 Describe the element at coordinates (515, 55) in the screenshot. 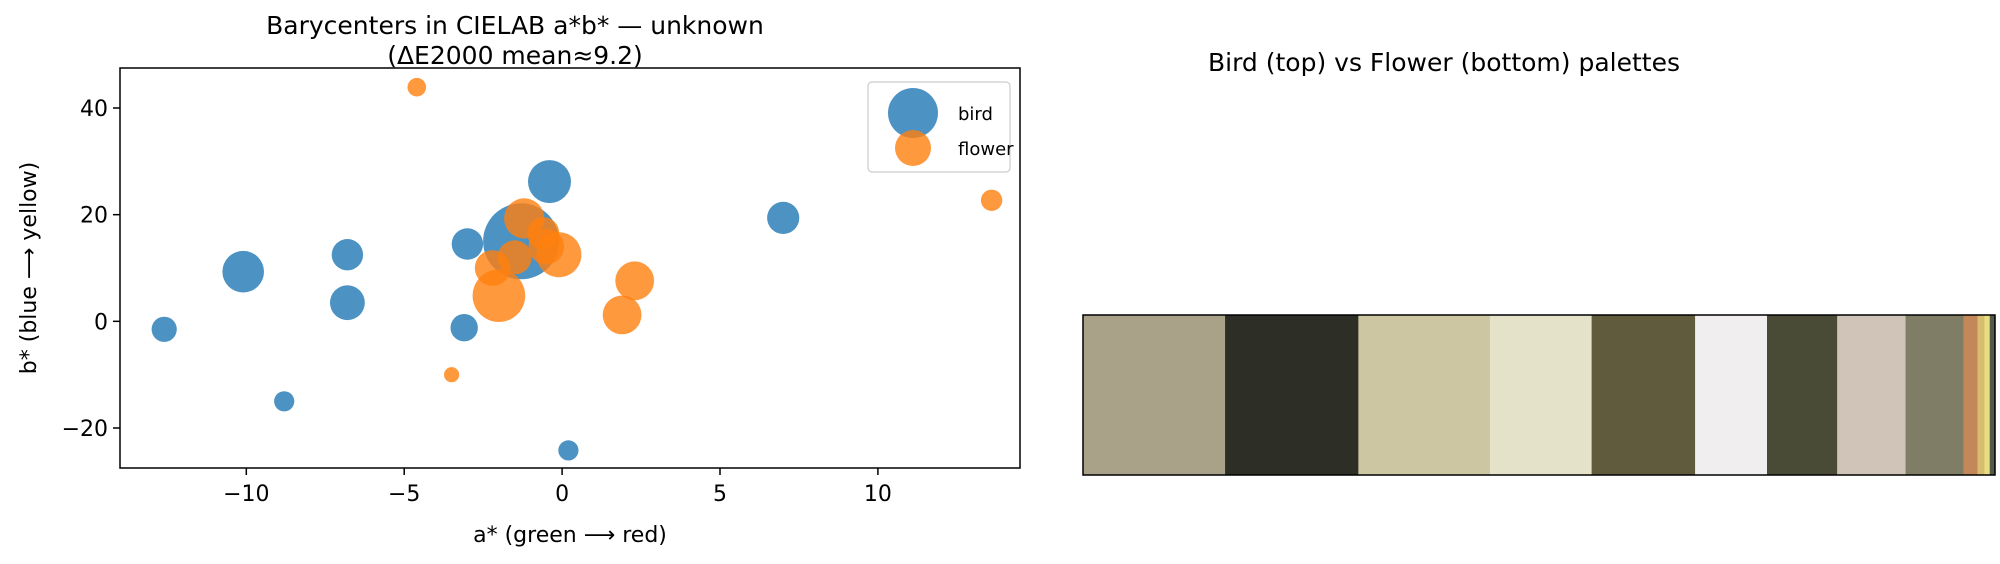

I see `chart-subtitle: (ΔE2000 mean≈9.2)` at that location.